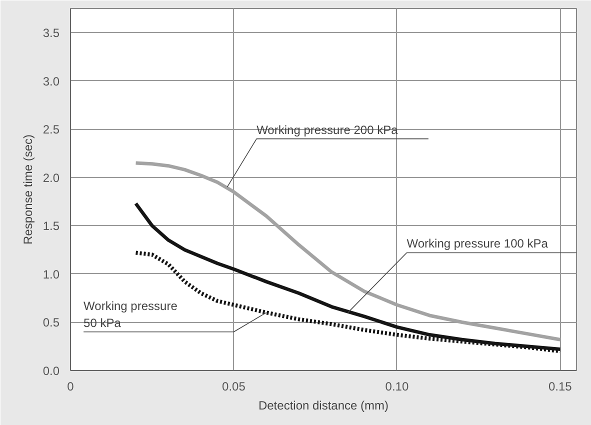 This screenshot has height=425, width=591. Describe the element at coordinates (323, 405) in the screenshot. I see `x-axis-title: Detection distance (mm)` at that location.